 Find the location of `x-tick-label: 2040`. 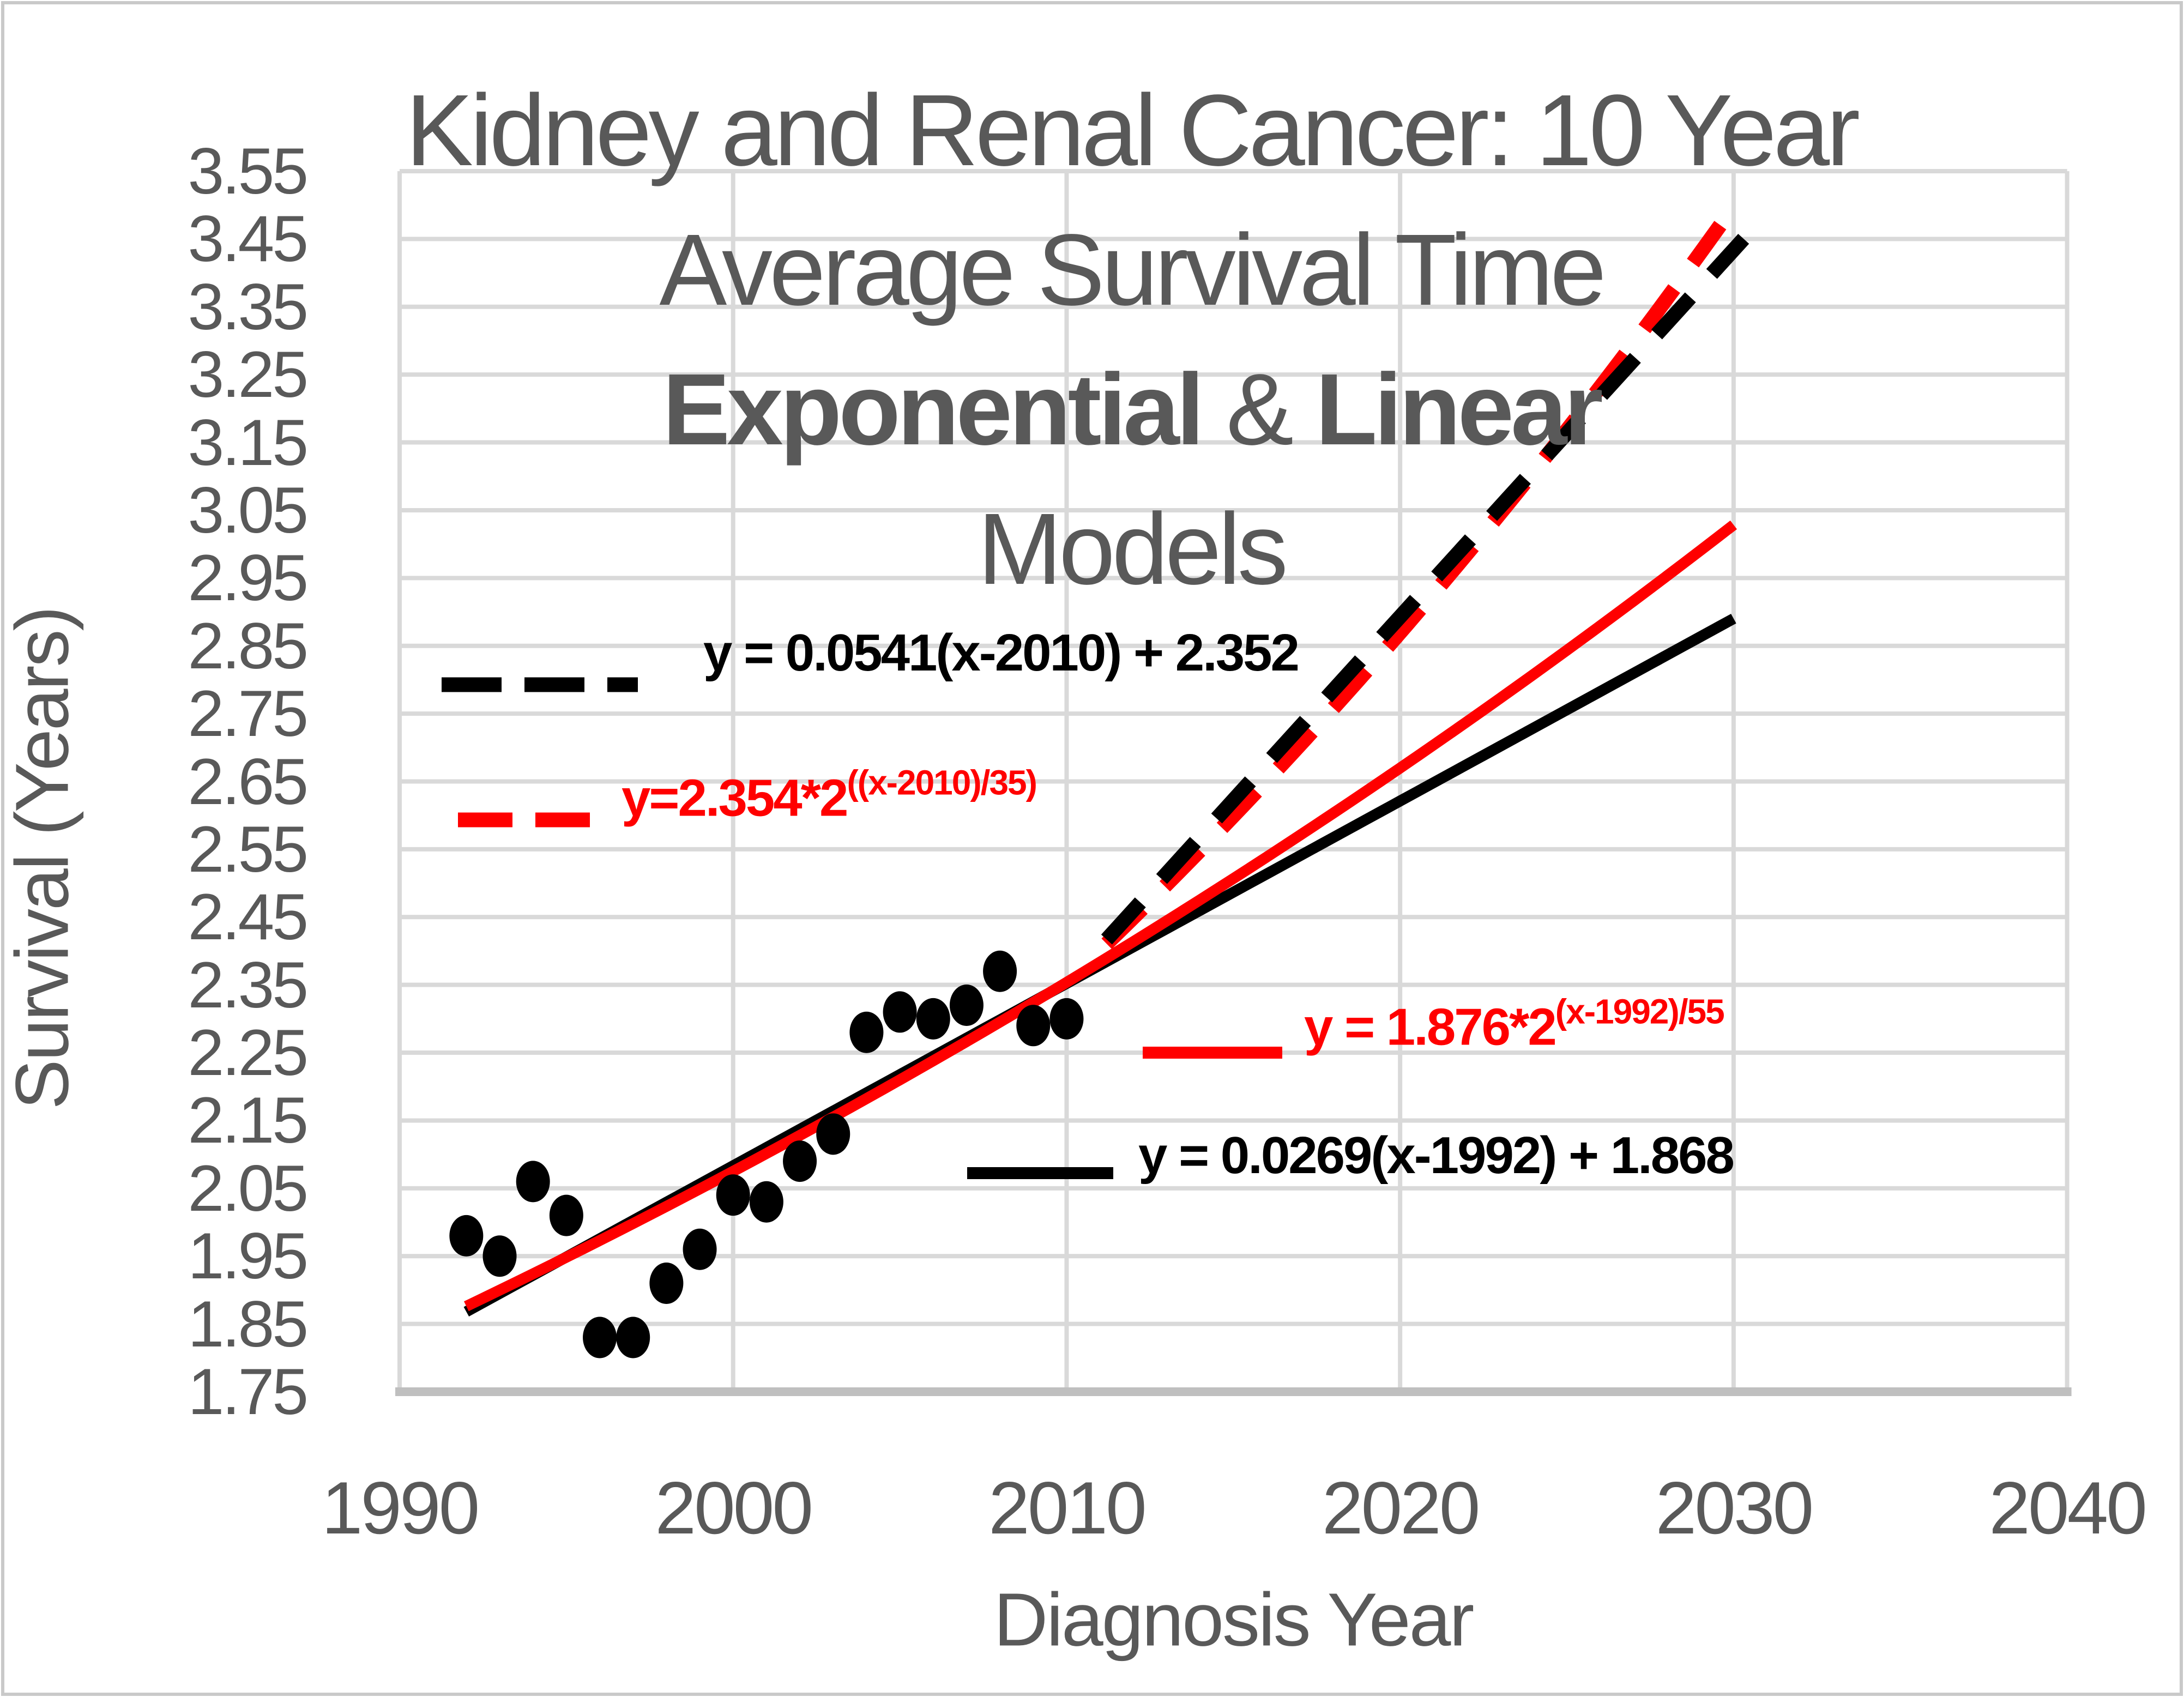

x-tick-label: 2040 is located at coordinates (2068, 1508).